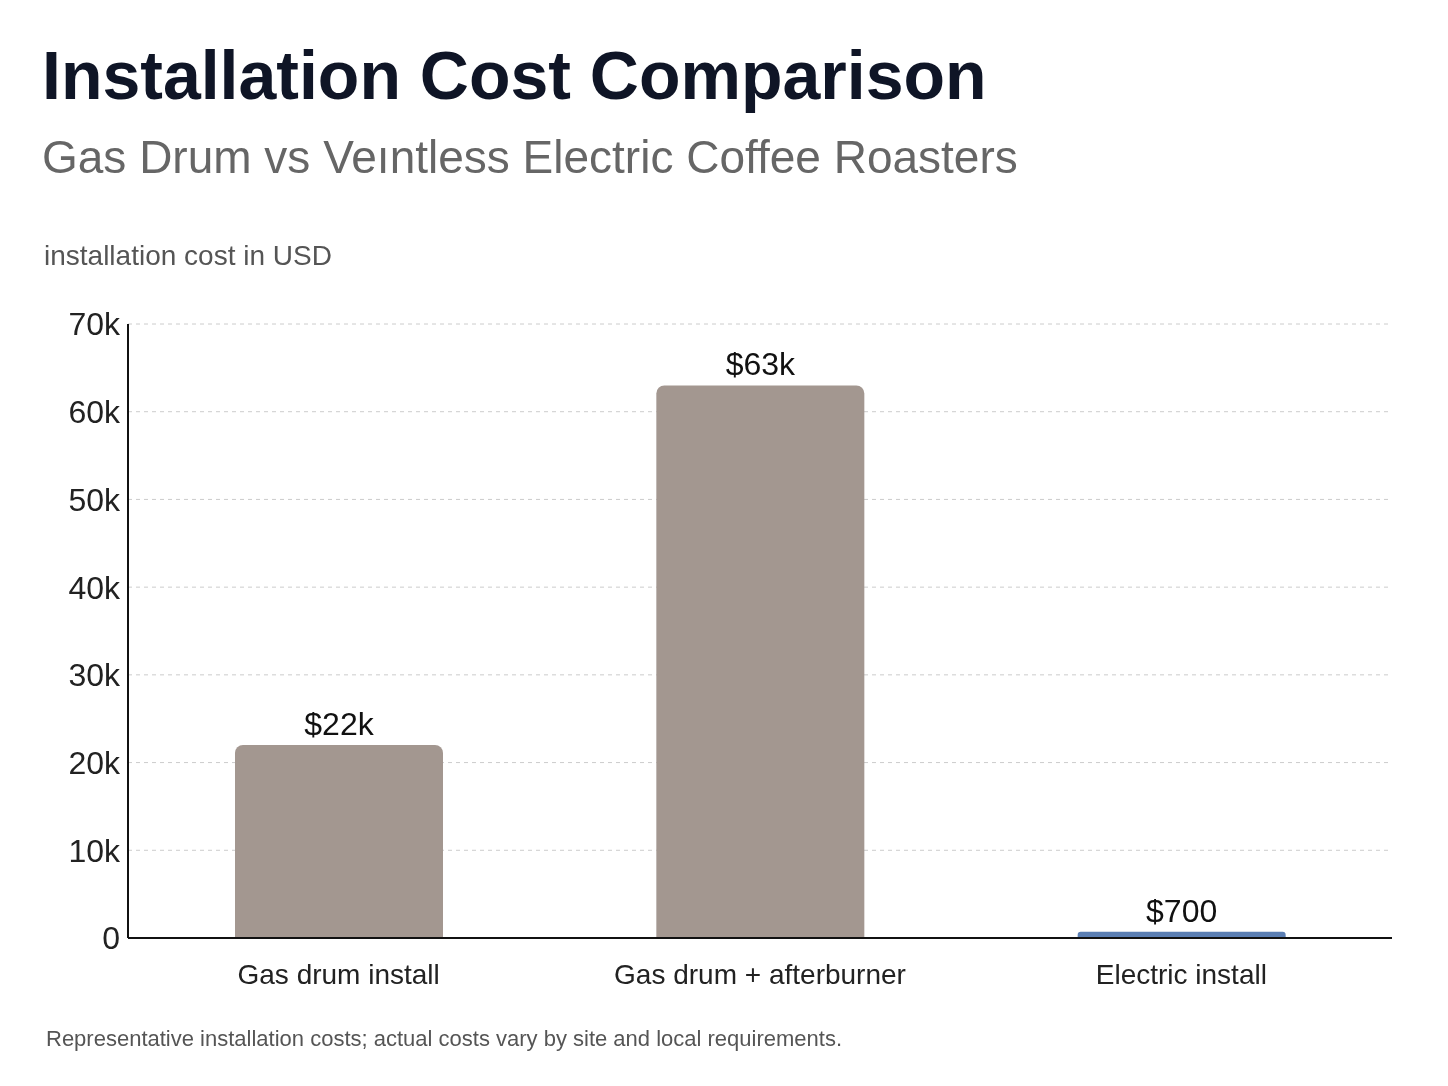 This screenshot has height=1086, width=1448. What do you see at coordinates (94, 675) in the screenshot?
I see `y-tick-label: 30k` at bounding box center [94, 675].